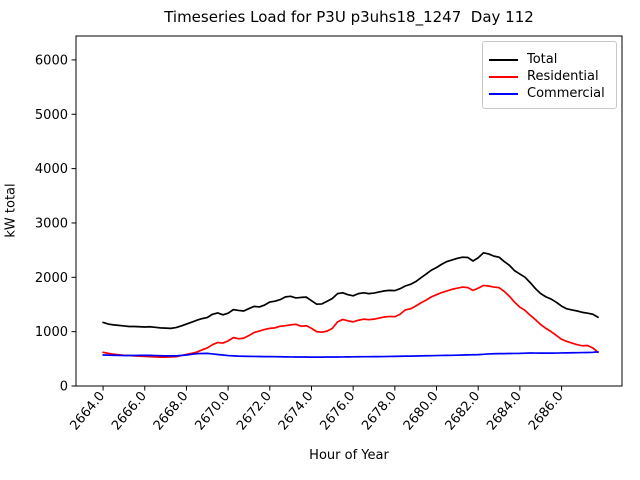  I want to click on x-tick-label: 2674.0, so click(296, 411).